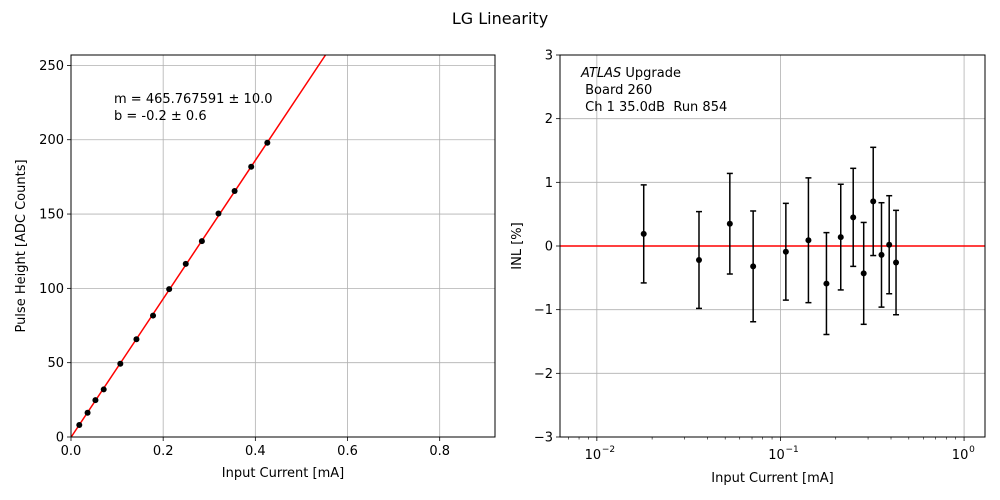 The height and width of the screenshot is (500, 1000). Describe the element at coordinates (439, 451) in the screenshot. I see `left-x-tick-label: 0.8` at that location.